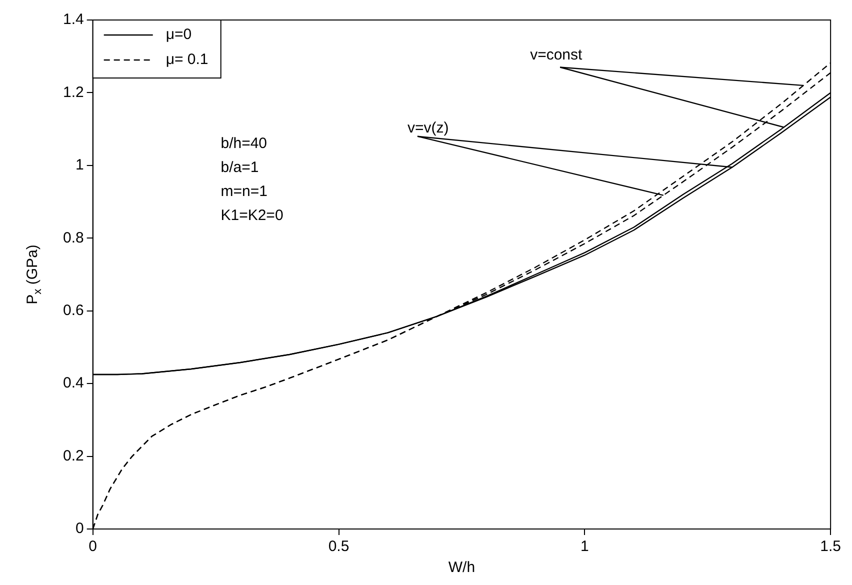 The image size is (852, 585). I want to click on y-tick-label: 0.8, so click(73, 237).